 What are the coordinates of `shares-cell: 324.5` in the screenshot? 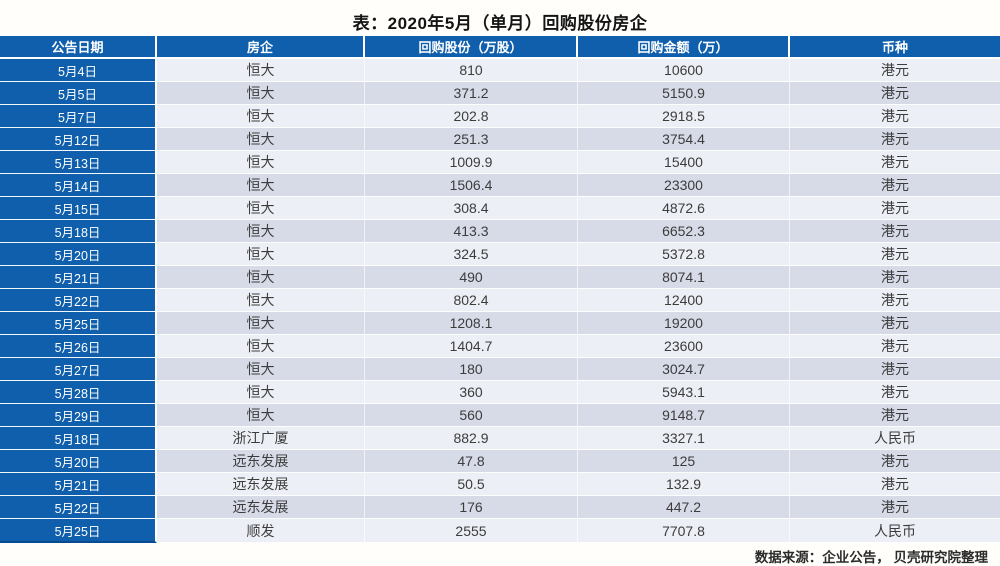 It's located at (471, 254).